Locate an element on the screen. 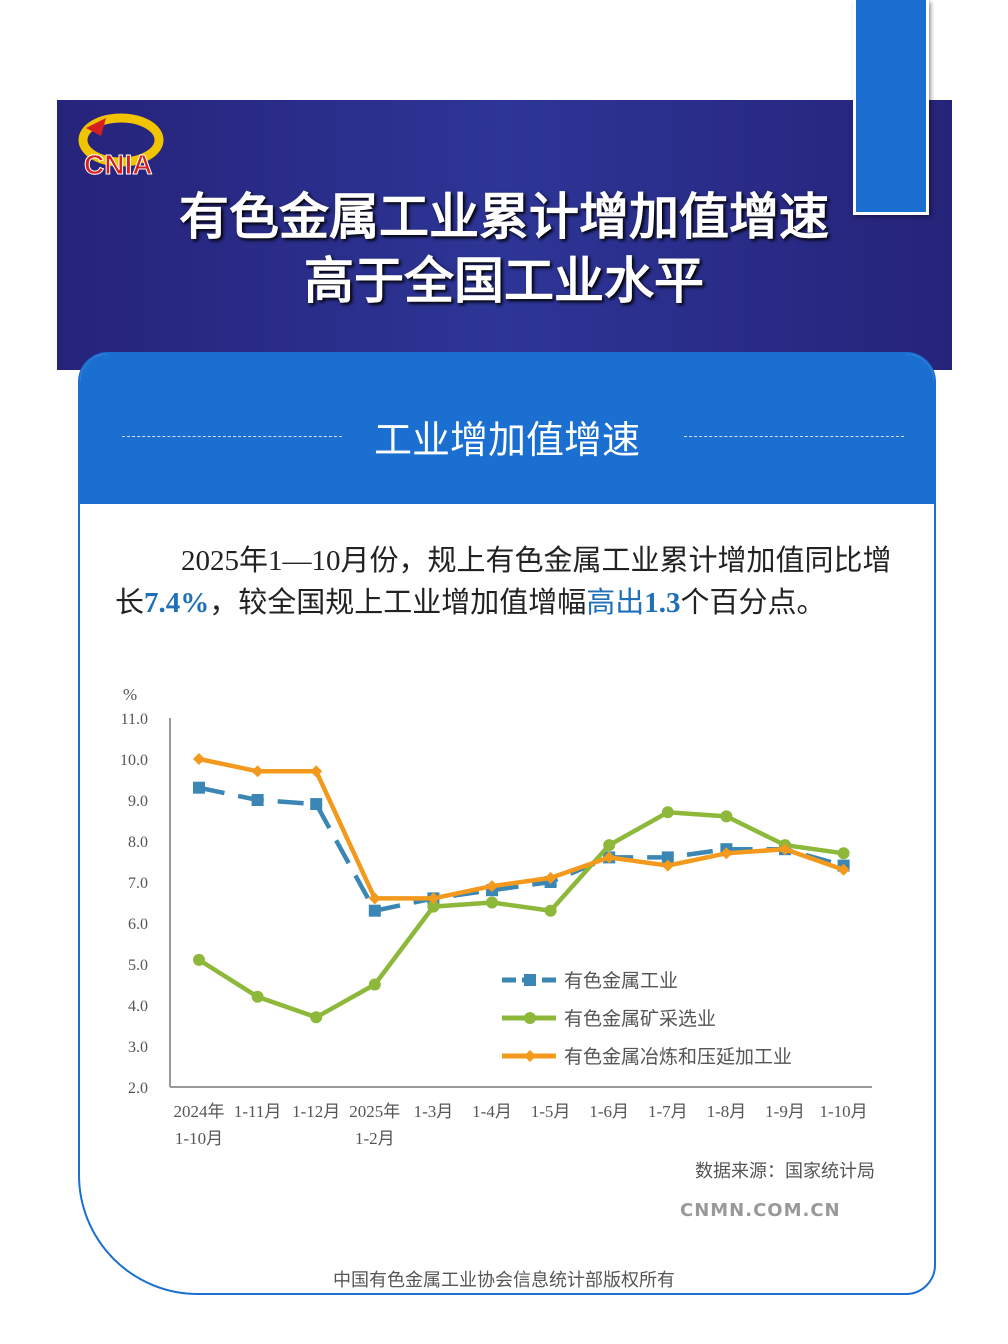 This screenshot has height=1344, width=1008. x-tick-label: 1-9月 is located at coordinates (785, 1111).